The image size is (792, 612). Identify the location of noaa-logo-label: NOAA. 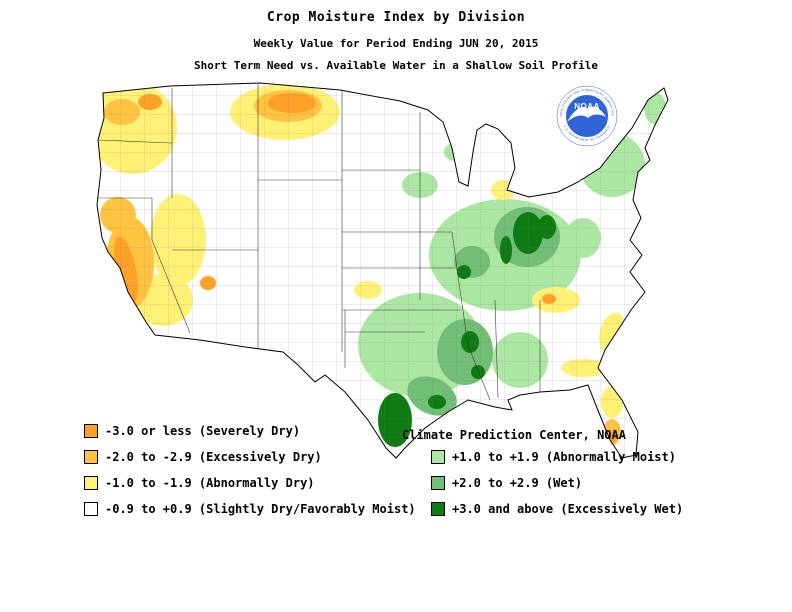
(587, 106).